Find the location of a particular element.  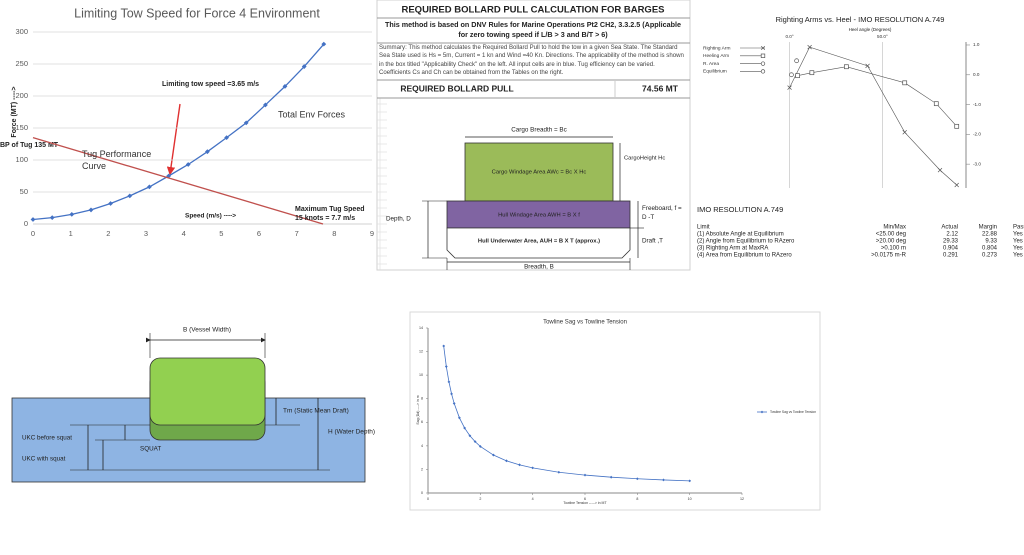

label: H (Water Depth) is located at coordinates (351, 432).